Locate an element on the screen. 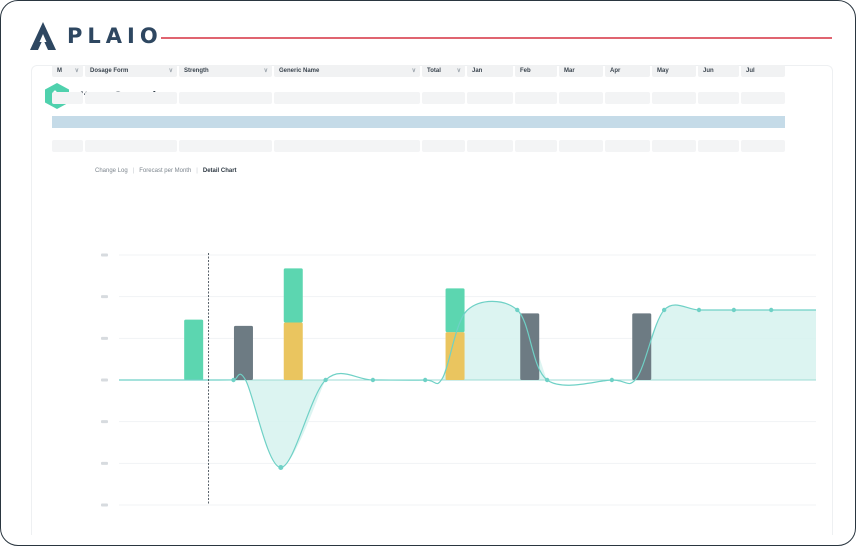 This screenshot has height=546, width=856. column-header-label: Jun is located at coordinates (708, 71).